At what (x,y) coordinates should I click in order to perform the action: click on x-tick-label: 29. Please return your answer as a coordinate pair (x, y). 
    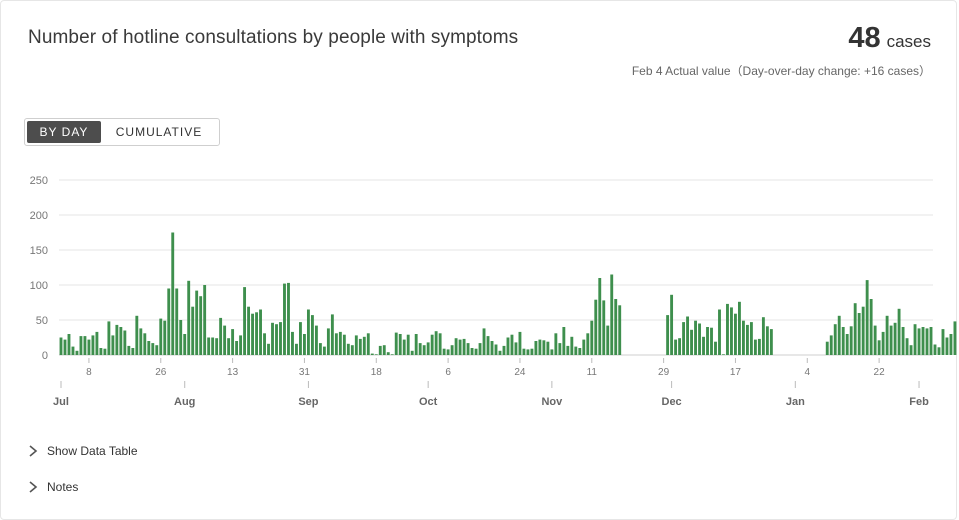
    Looking at the image, I should click on (664, 372).